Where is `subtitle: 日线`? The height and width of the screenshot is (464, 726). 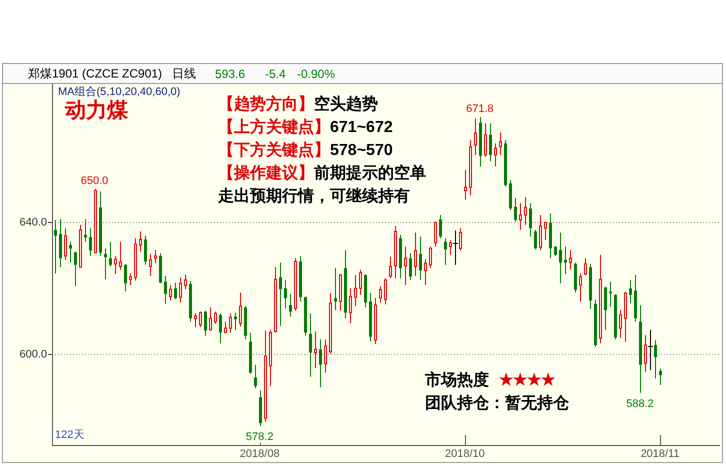
subtitle: 日线 is located at coordinates (184, 73).